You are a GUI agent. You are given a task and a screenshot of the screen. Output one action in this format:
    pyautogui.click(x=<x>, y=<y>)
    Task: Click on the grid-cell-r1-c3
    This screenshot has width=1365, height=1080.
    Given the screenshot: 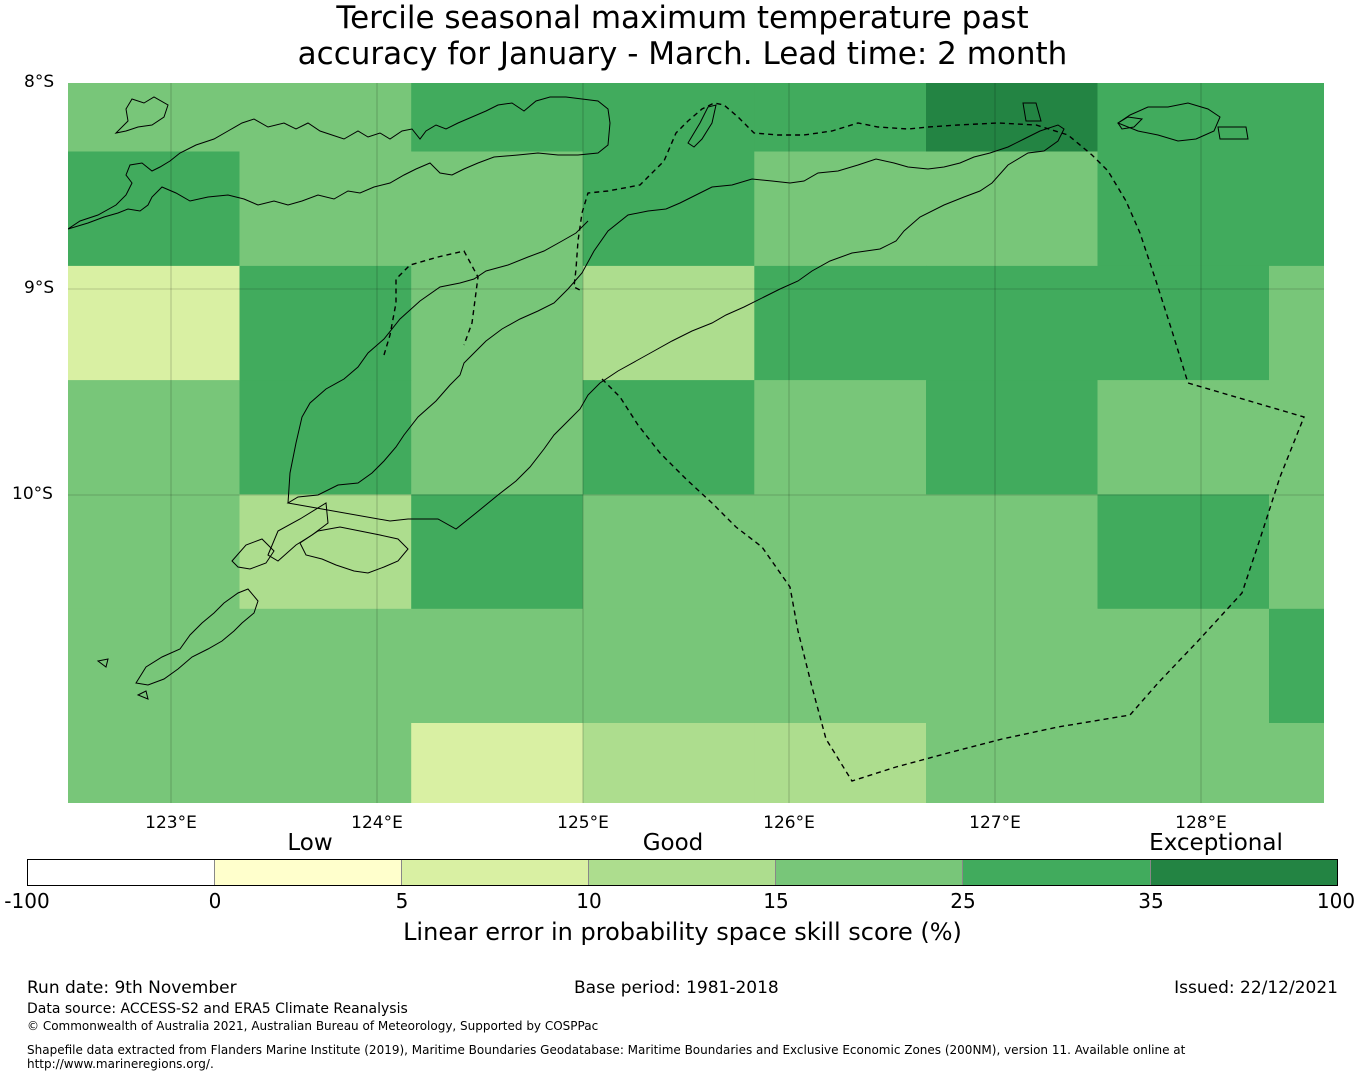 What is the action you would take?
    pyautogui.click(x=668, y=209)
    